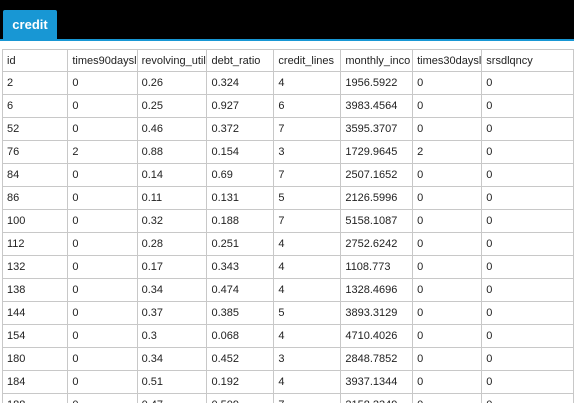 Image resolution: width=574 pixels, height=403 pixels. I want to click on table-cell: 154, so click(35, 336).